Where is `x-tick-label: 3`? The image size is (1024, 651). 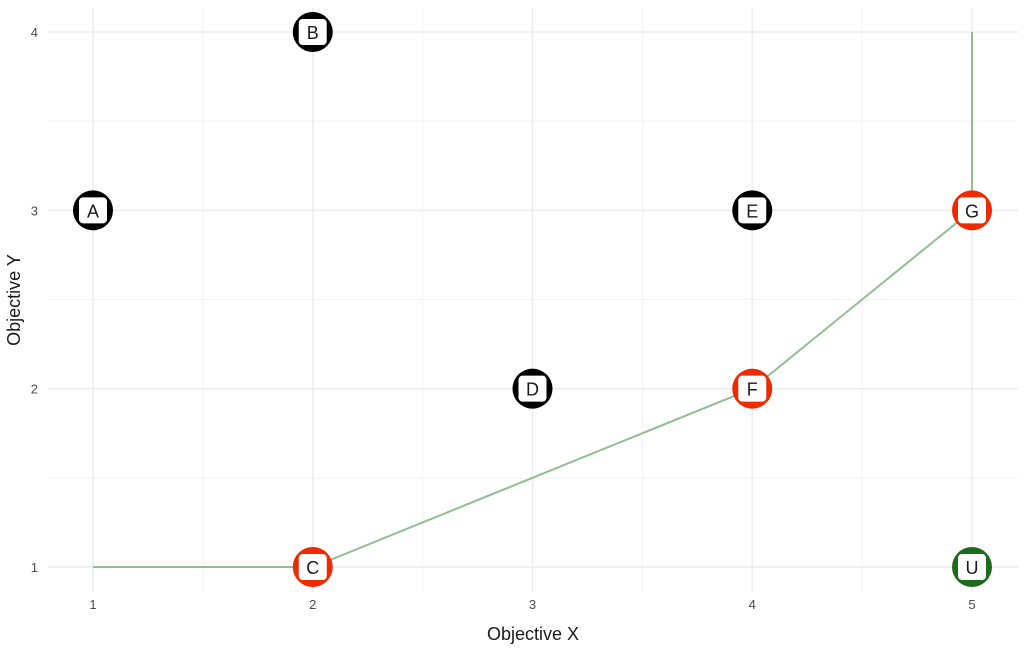 x-tick-label: 3 is located at coordinates (532, 604).